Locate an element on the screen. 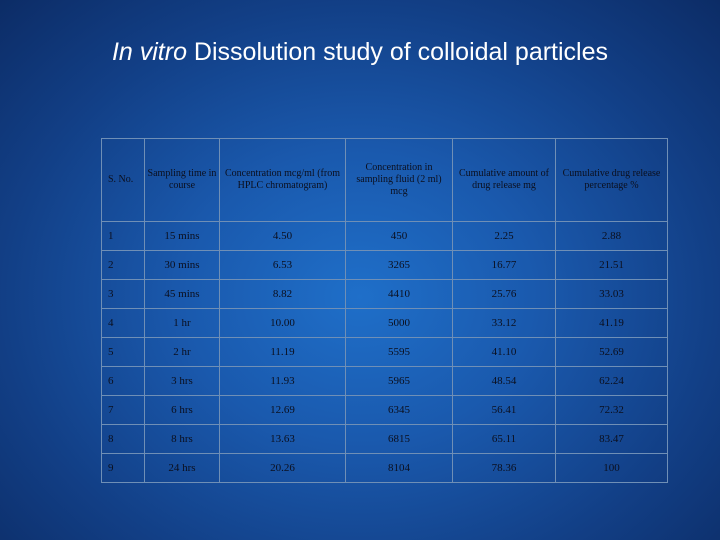  cell-conc-hplc: 13.63 is located at coordinates (282, 439).